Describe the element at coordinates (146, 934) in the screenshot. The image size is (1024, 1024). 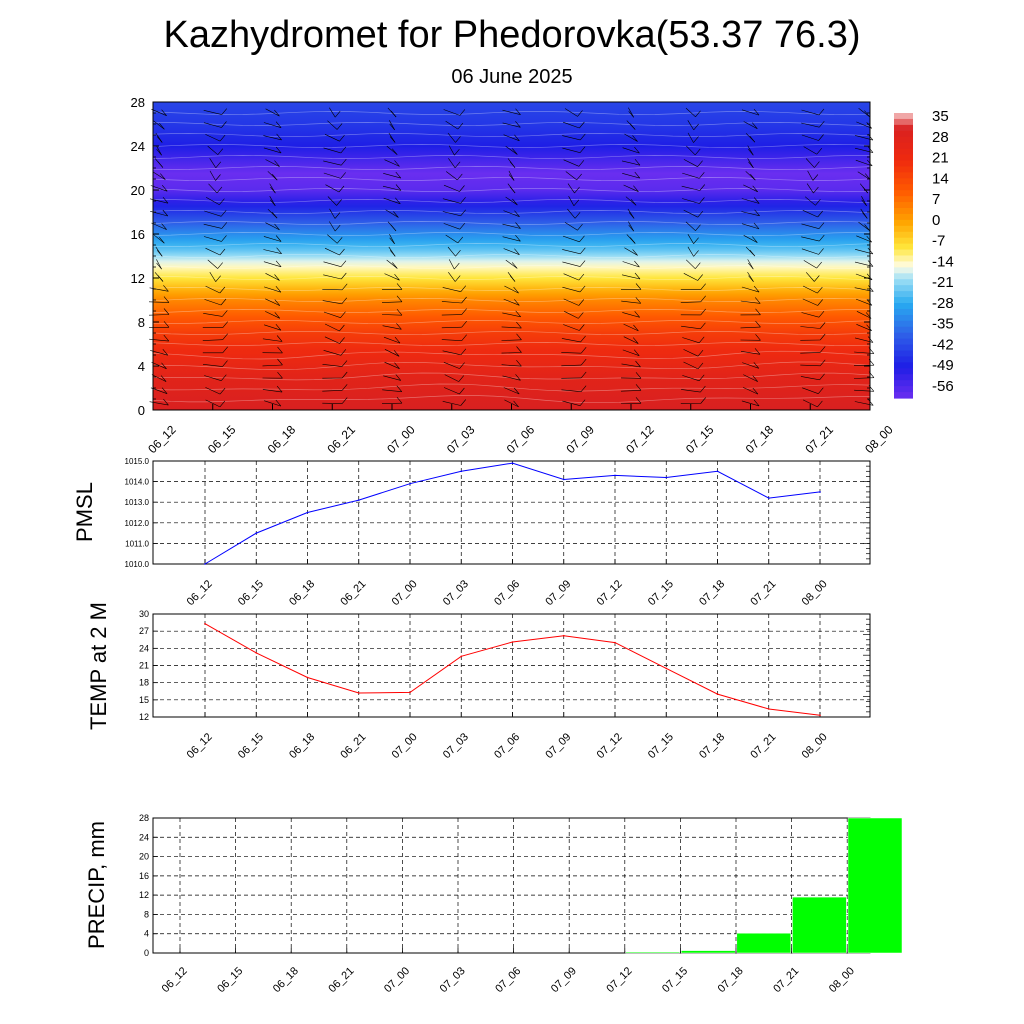
I see `y-tick-label: 4` at that location.